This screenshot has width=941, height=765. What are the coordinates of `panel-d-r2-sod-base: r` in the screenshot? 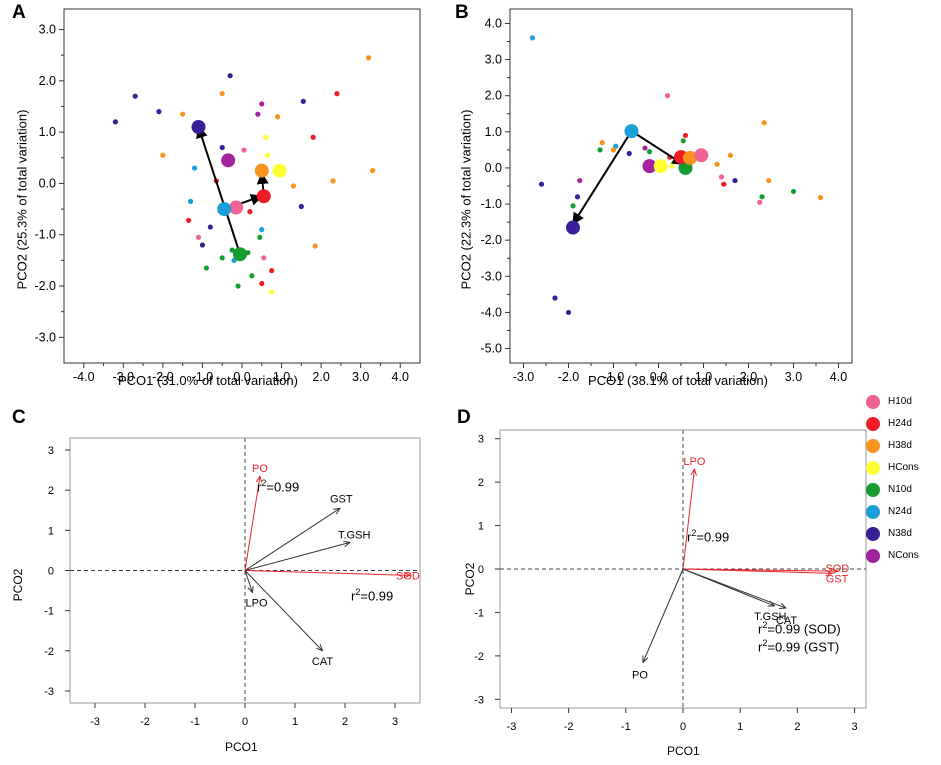 It's located at (760, 629).